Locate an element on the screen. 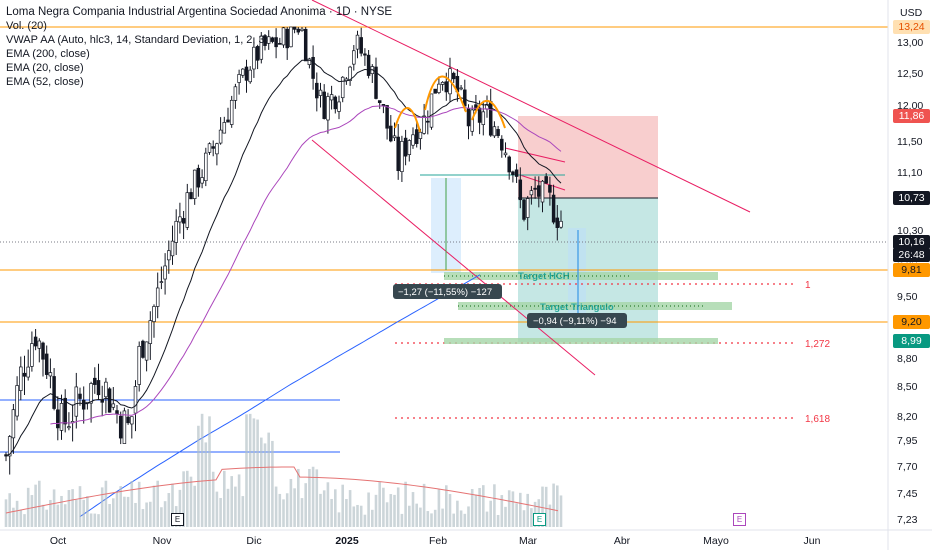 The width and height of the screenshot is (932, 555). price-tick-label: 10,30 is located at coordinates (910, 231).